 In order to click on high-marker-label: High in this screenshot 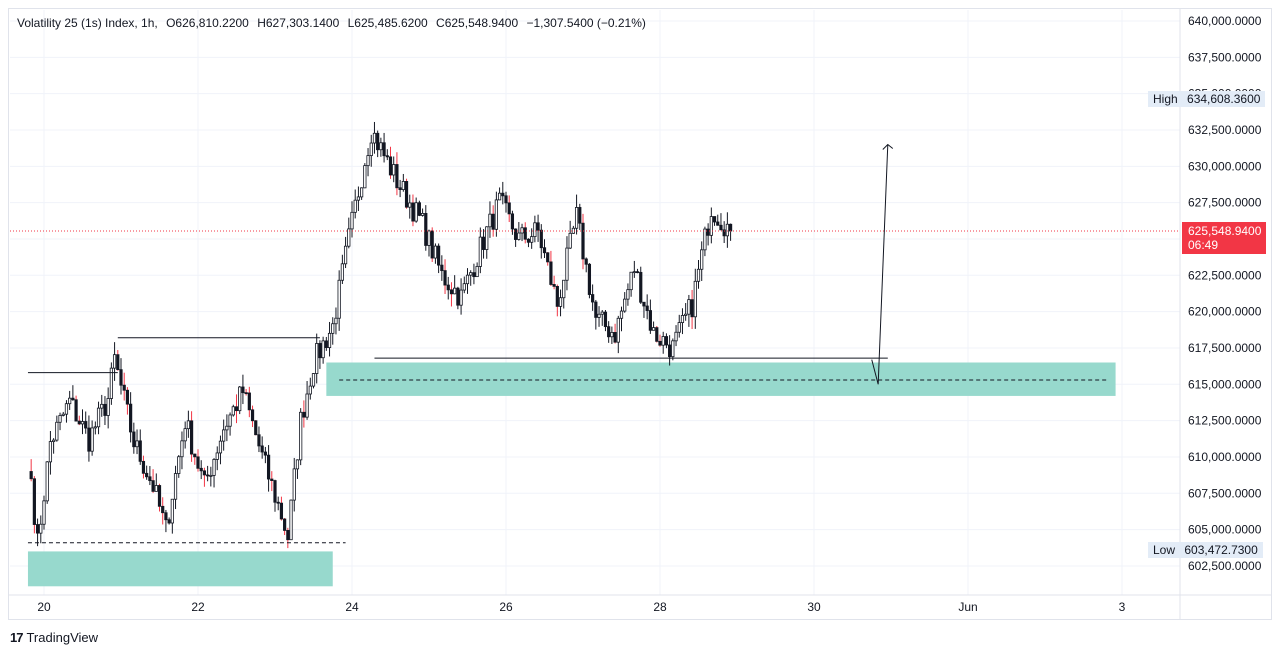, I will do `click(1165, 99)`.